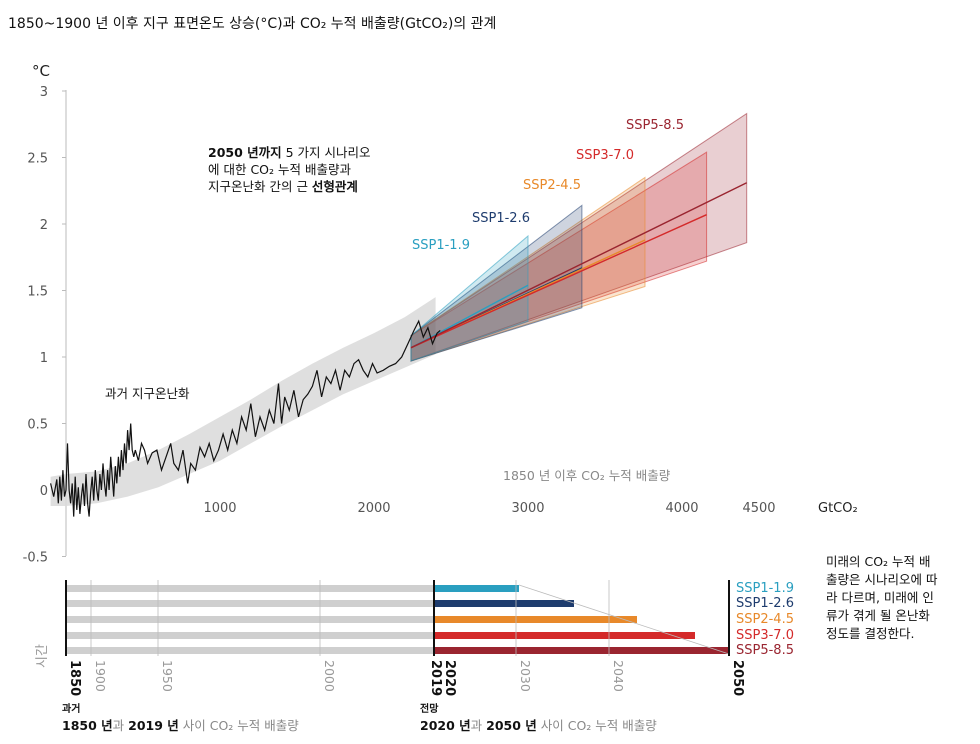 This screenshot has height=744, width=980. What do you see at coordinates (37, 159) in the screenshot?
I see `y-tick-label-6: 2.5` at bounding box center [37, 159].